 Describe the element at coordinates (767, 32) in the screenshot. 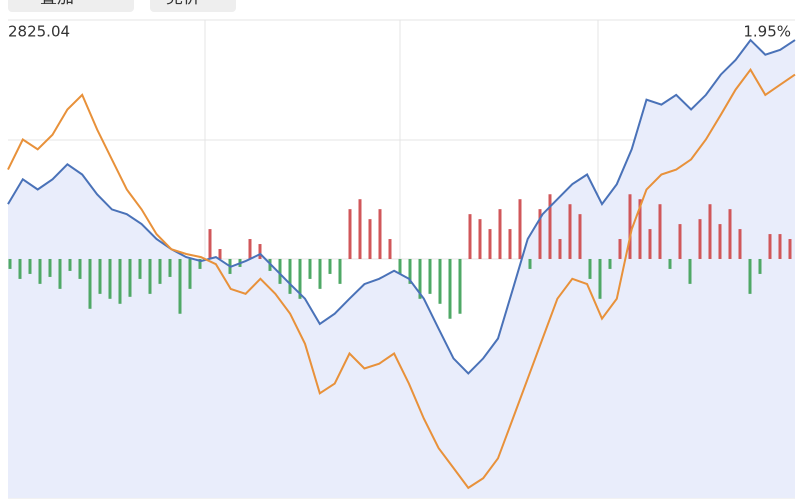

I see `y2-tick-label: 1.95%` at that location.